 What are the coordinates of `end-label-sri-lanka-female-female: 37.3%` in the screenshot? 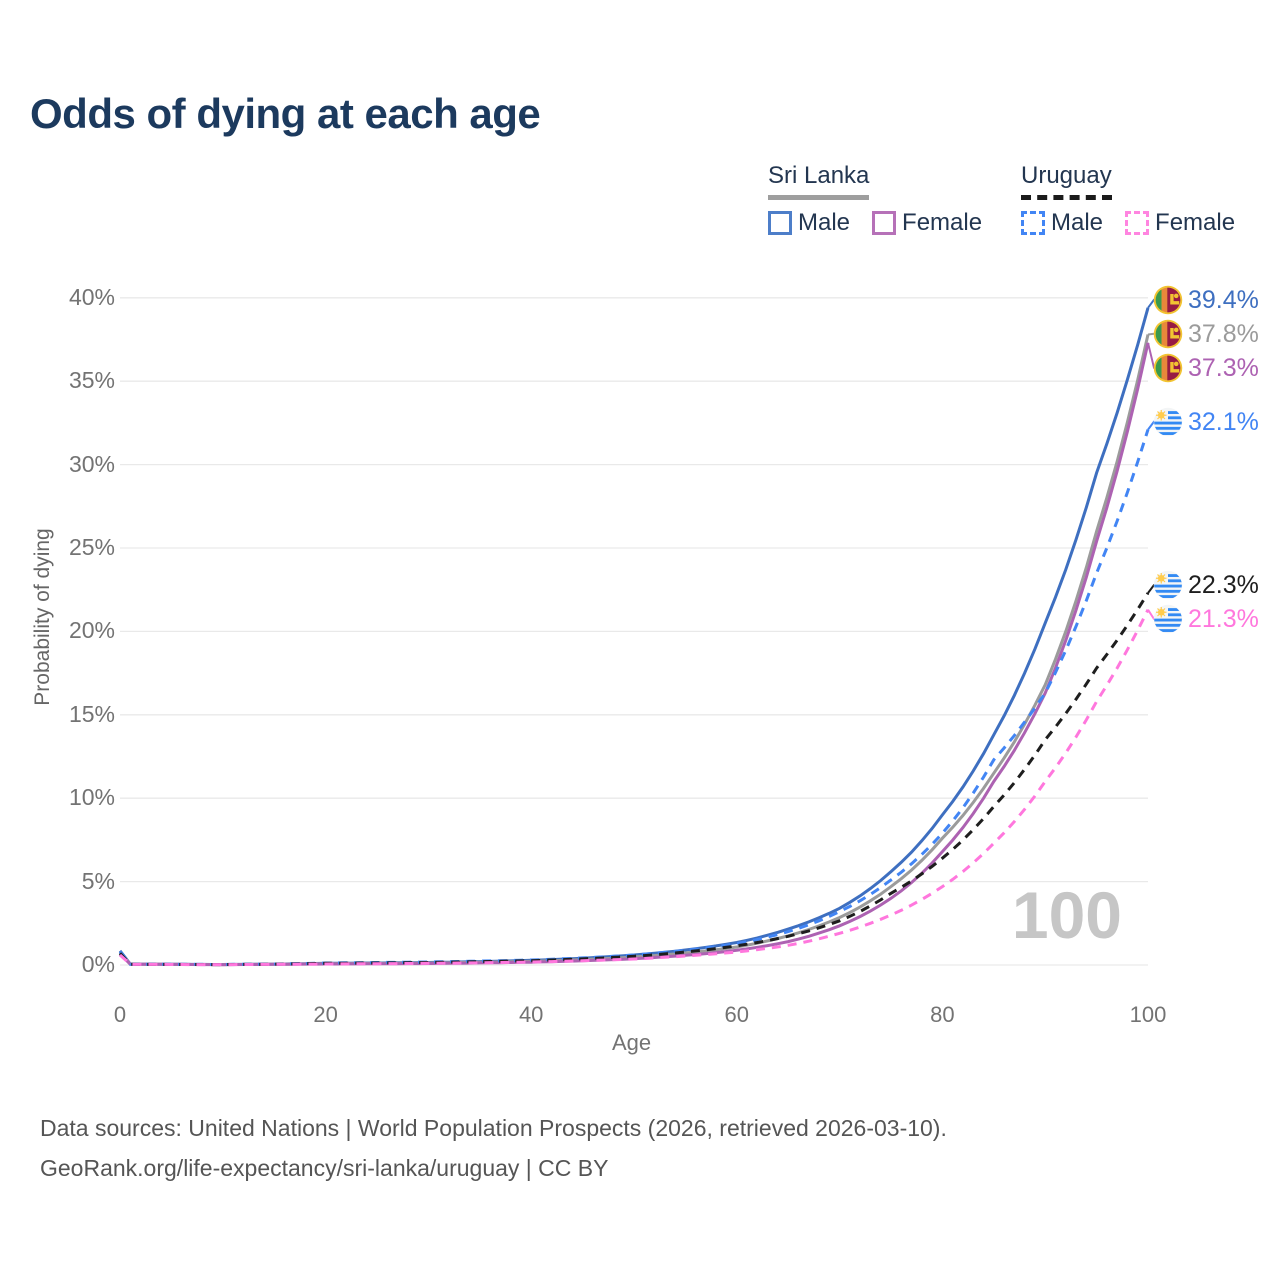 It's located at (1206, 368).